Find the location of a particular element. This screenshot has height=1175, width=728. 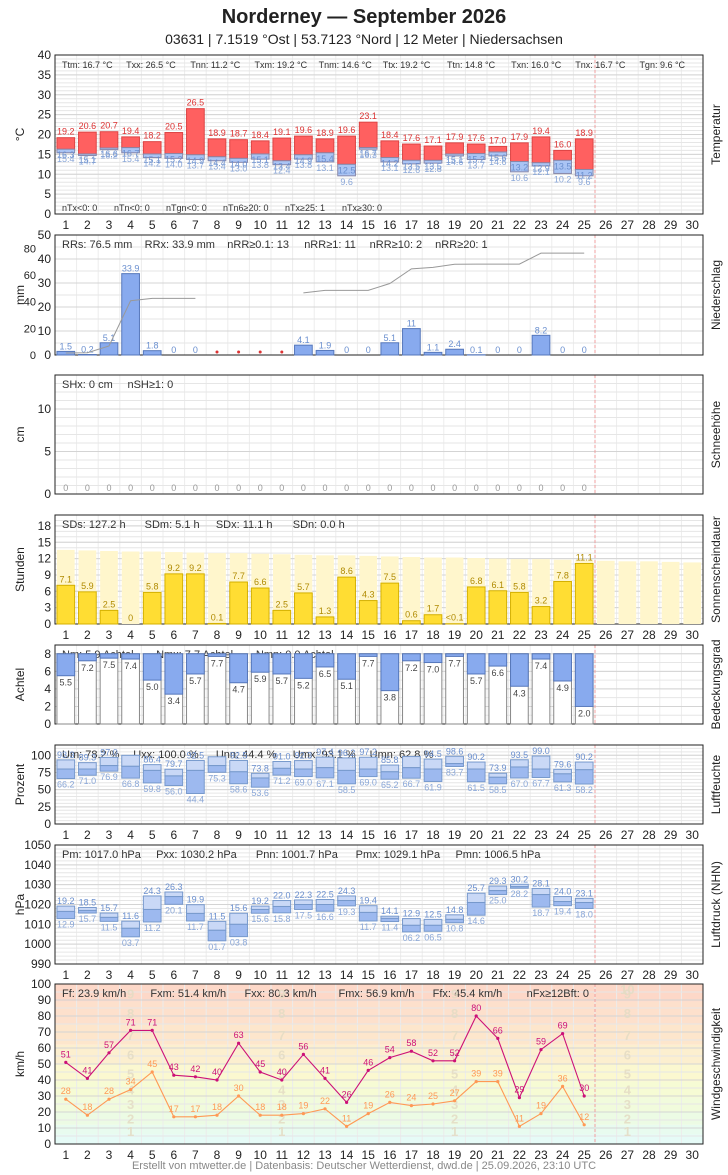

beaufort-number: 5 is located at coordinates (130, 1074).